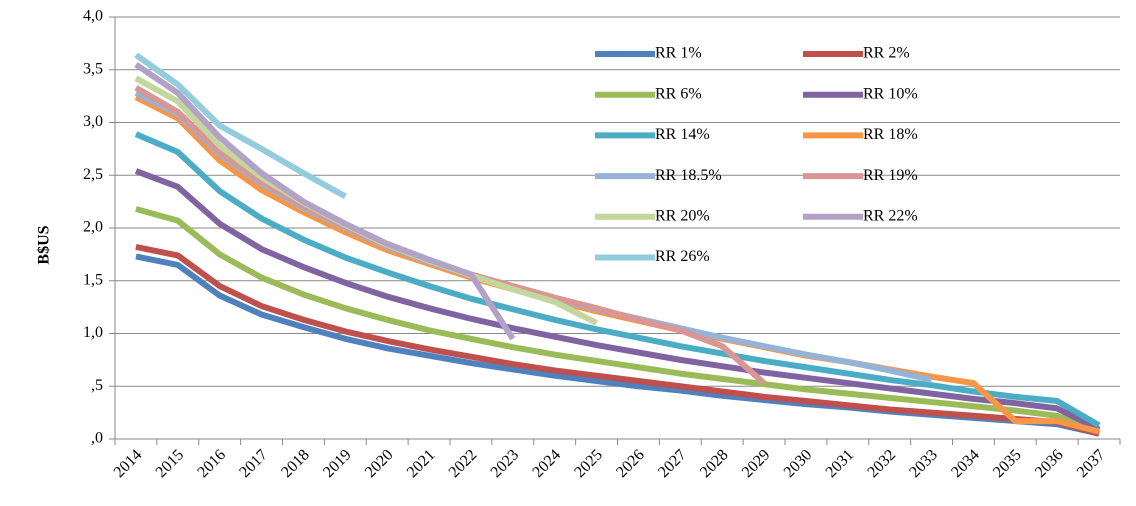 This screenshot has height=506, width=1136. What do you see at coordinates (93, 227) in the screenshot?
I see `y-tick-label: 2,0` at bounding box center [93, 227].